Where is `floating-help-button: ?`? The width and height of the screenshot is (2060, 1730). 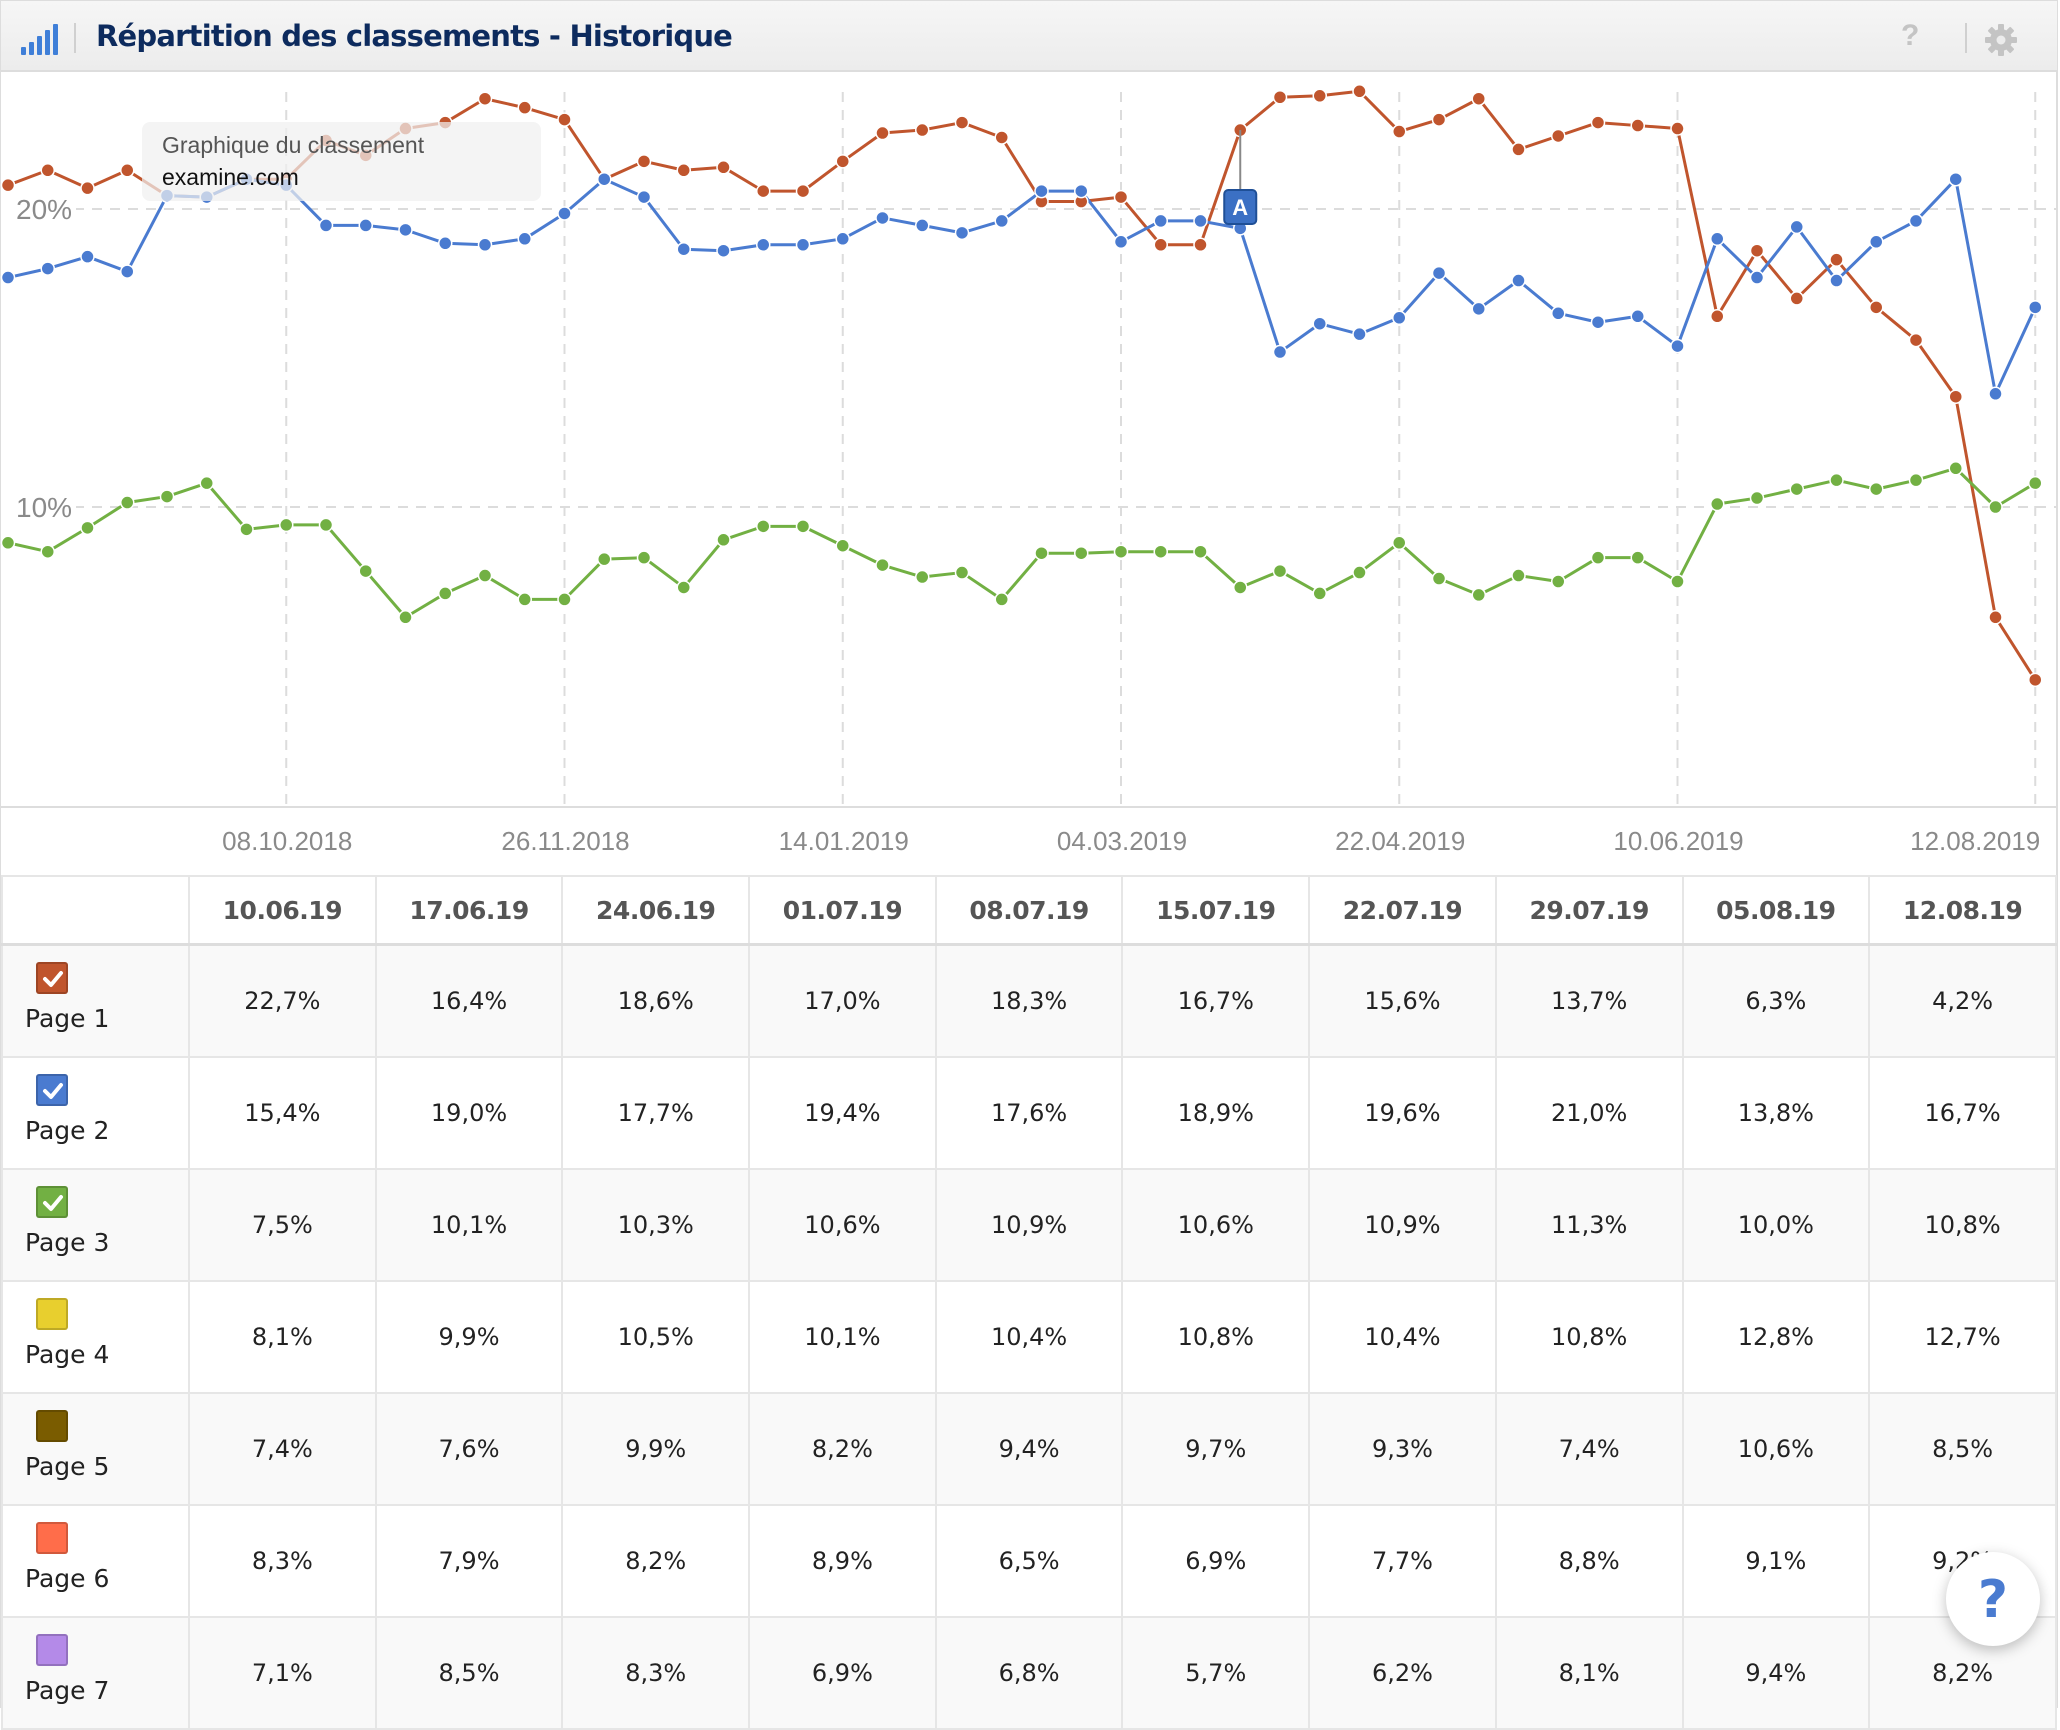 floating-help-button: ? is located at coordinates (1993, 1599).